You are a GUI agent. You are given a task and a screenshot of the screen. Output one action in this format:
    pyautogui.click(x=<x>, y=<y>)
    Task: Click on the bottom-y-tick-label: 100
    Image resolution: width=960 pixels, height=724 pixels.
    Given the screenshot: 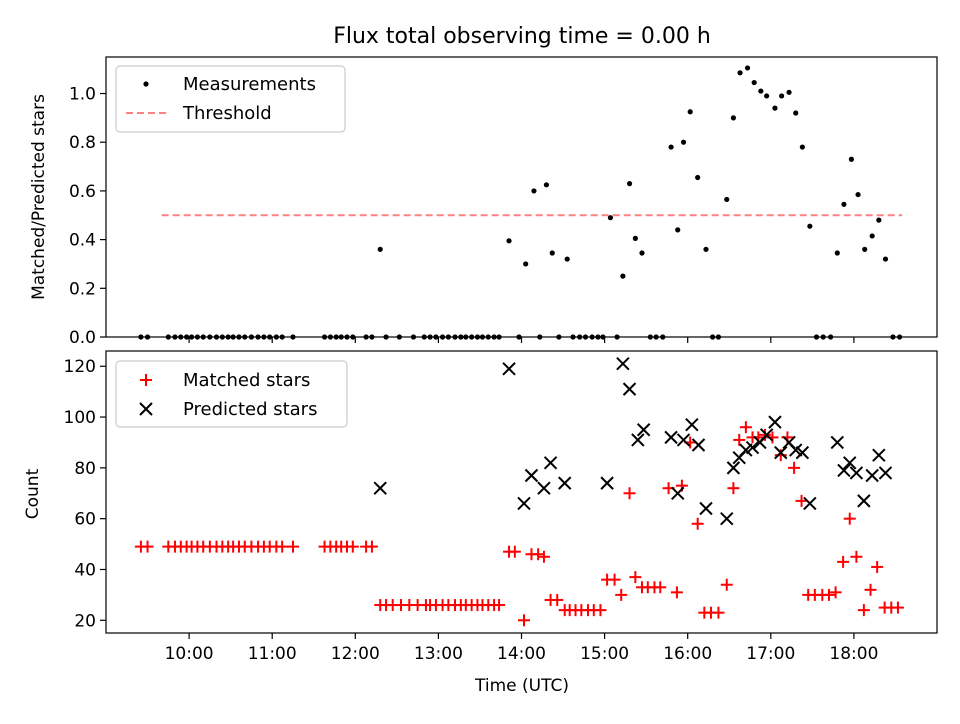 What is the action you would take?
    pyautogui.click(x=80, y=418)
    